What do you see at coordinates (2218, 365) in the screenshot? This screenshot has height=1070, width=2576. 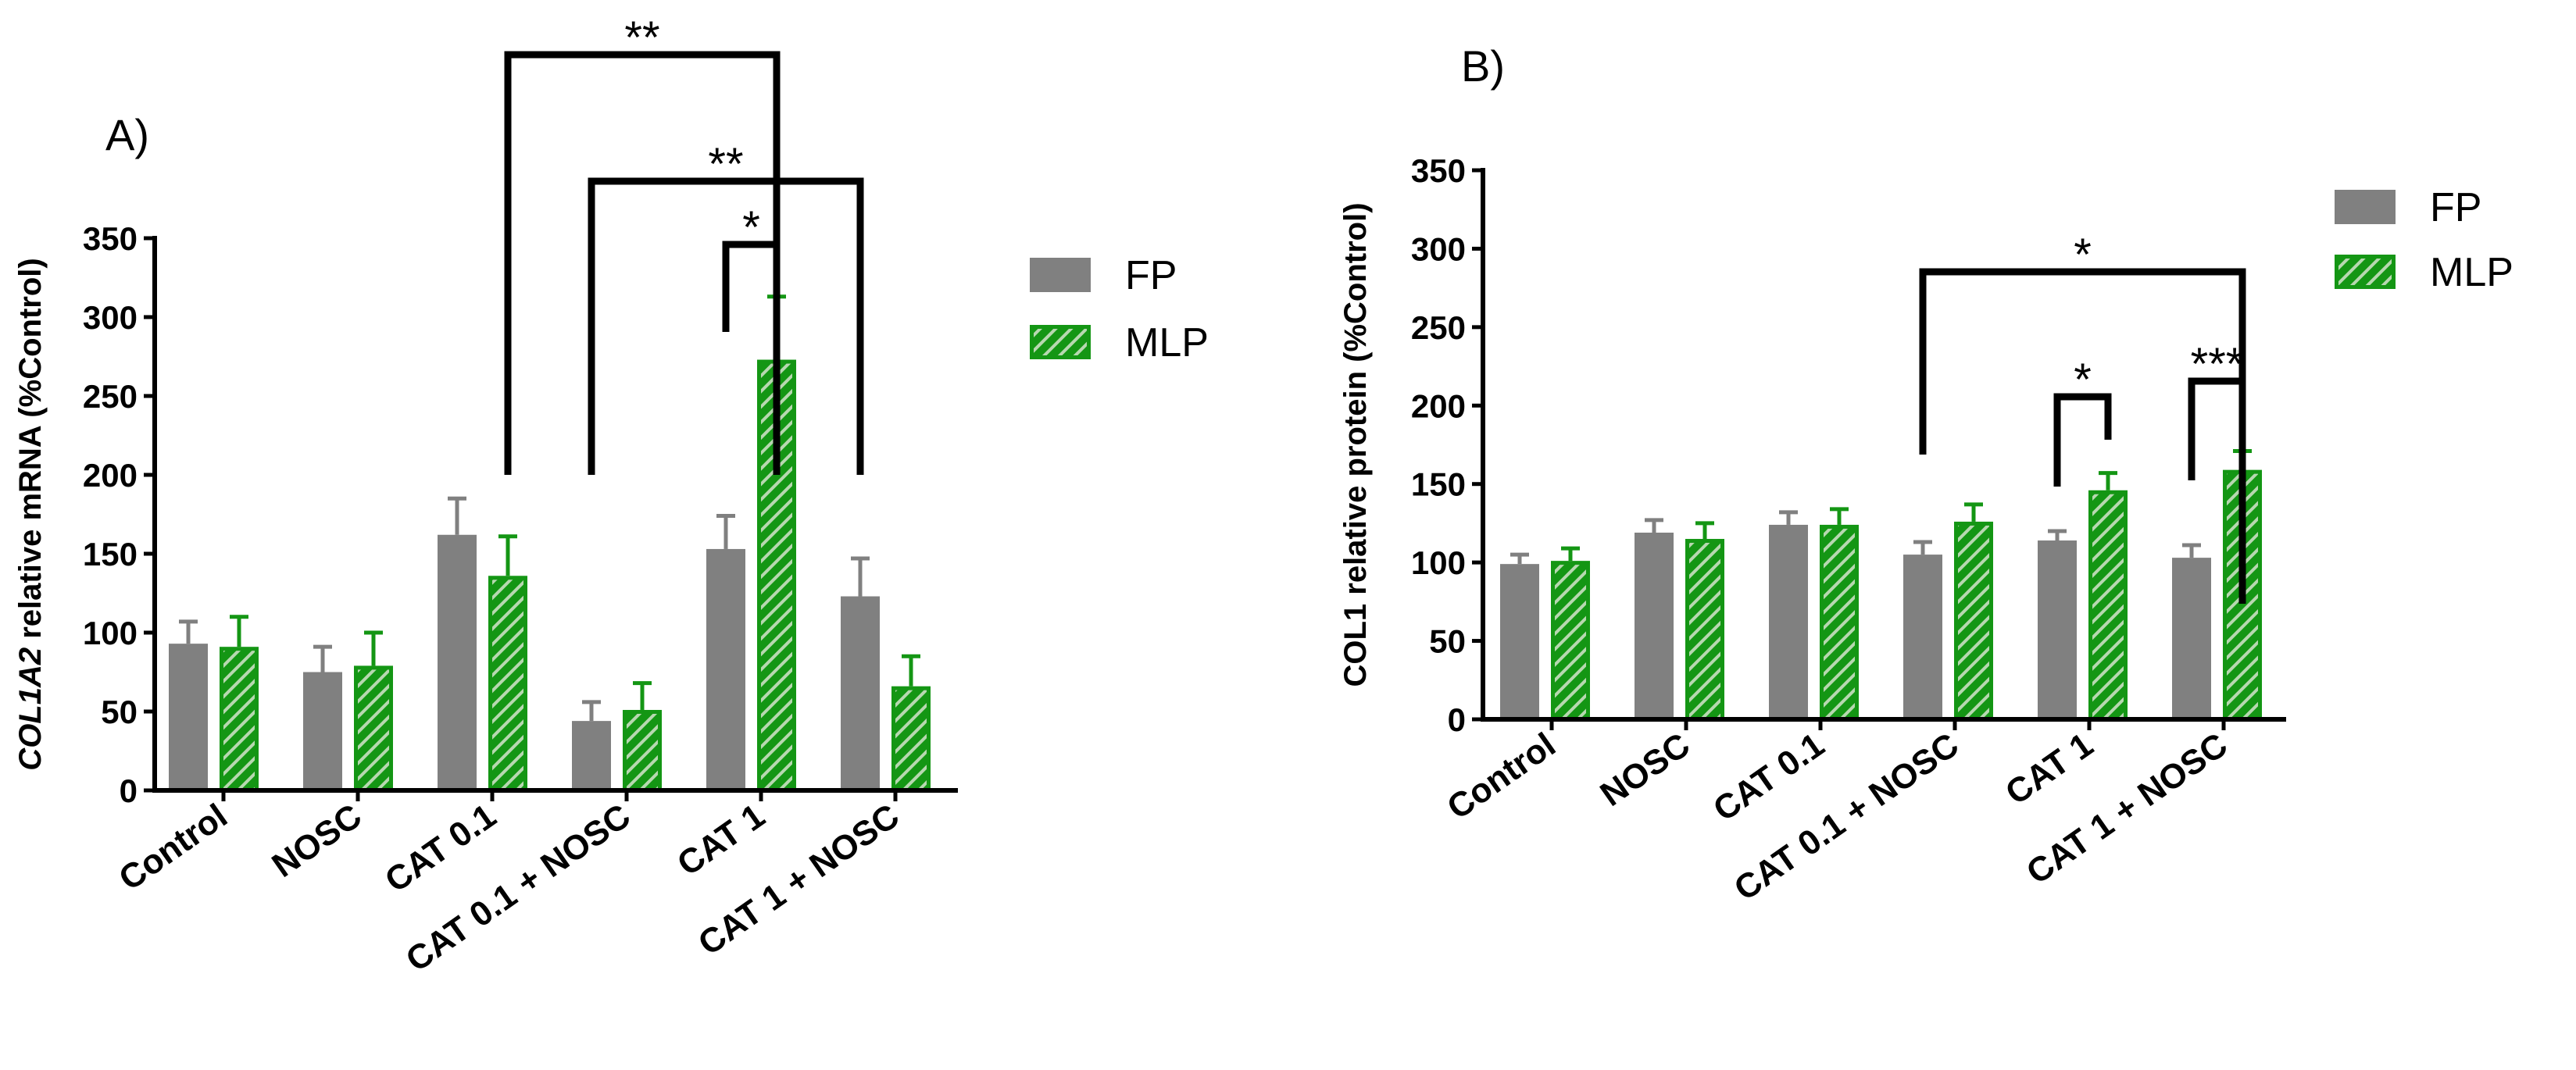 I see `significance-label: ***` at bounding box center [2218, 365].